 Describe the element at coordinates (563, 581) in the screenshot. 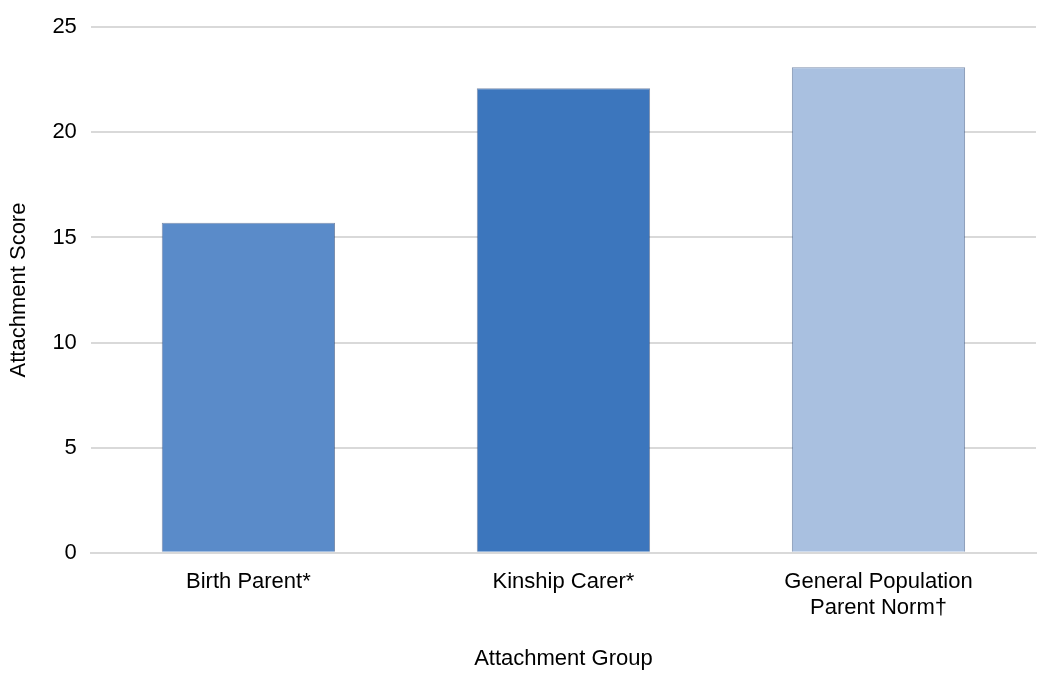

I see `x-tick-label: Kinship Carer*` at that location.